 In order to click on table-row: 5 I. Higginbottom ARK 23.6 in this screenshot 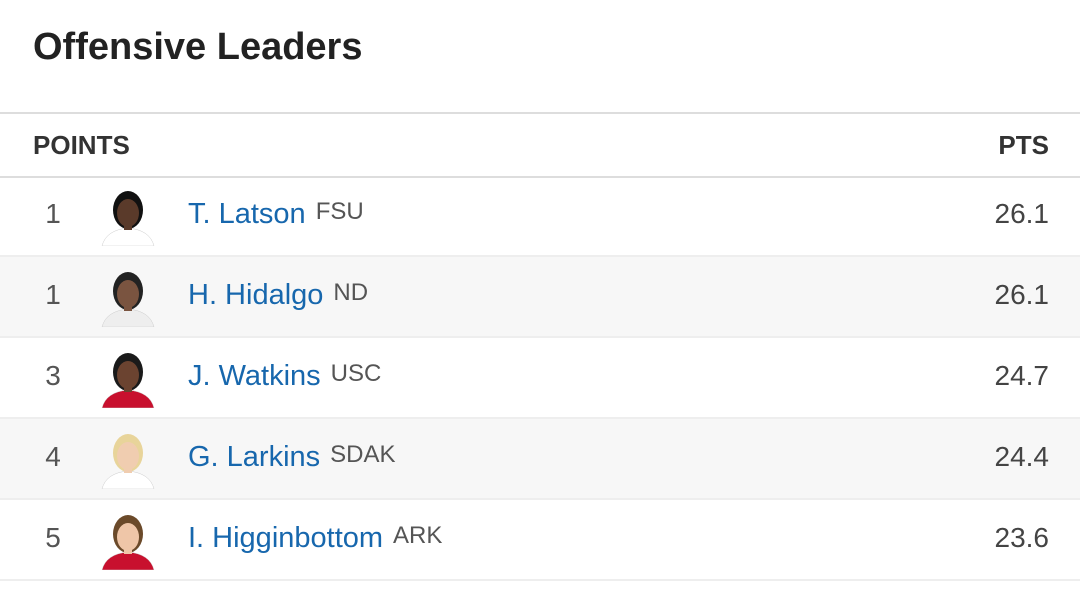, I will do `click(540, 540)`.